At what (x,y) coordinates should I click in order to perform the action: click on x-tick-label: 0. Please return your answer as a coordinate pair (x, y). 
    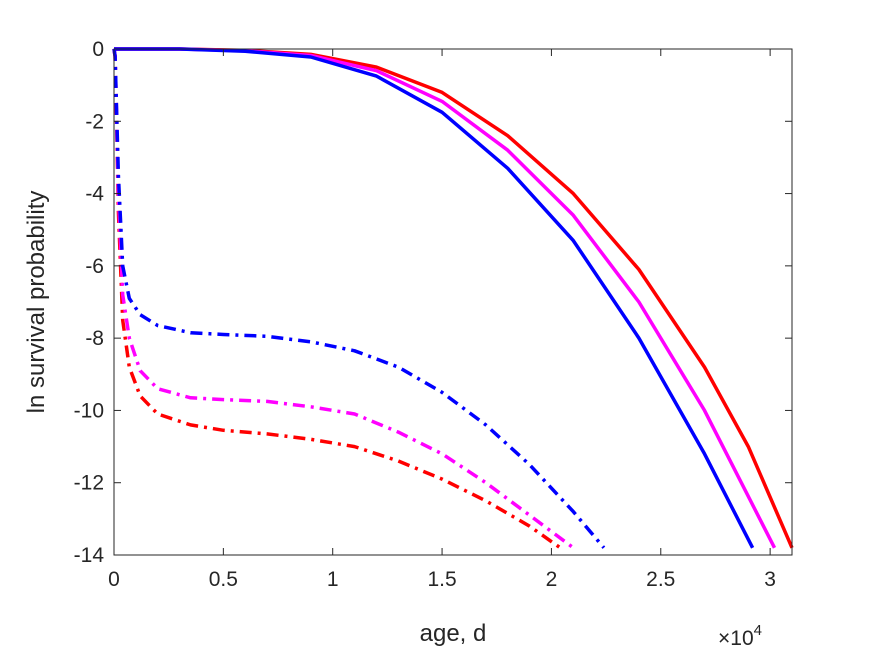
    Looking at the image, I should click on (114, 579).